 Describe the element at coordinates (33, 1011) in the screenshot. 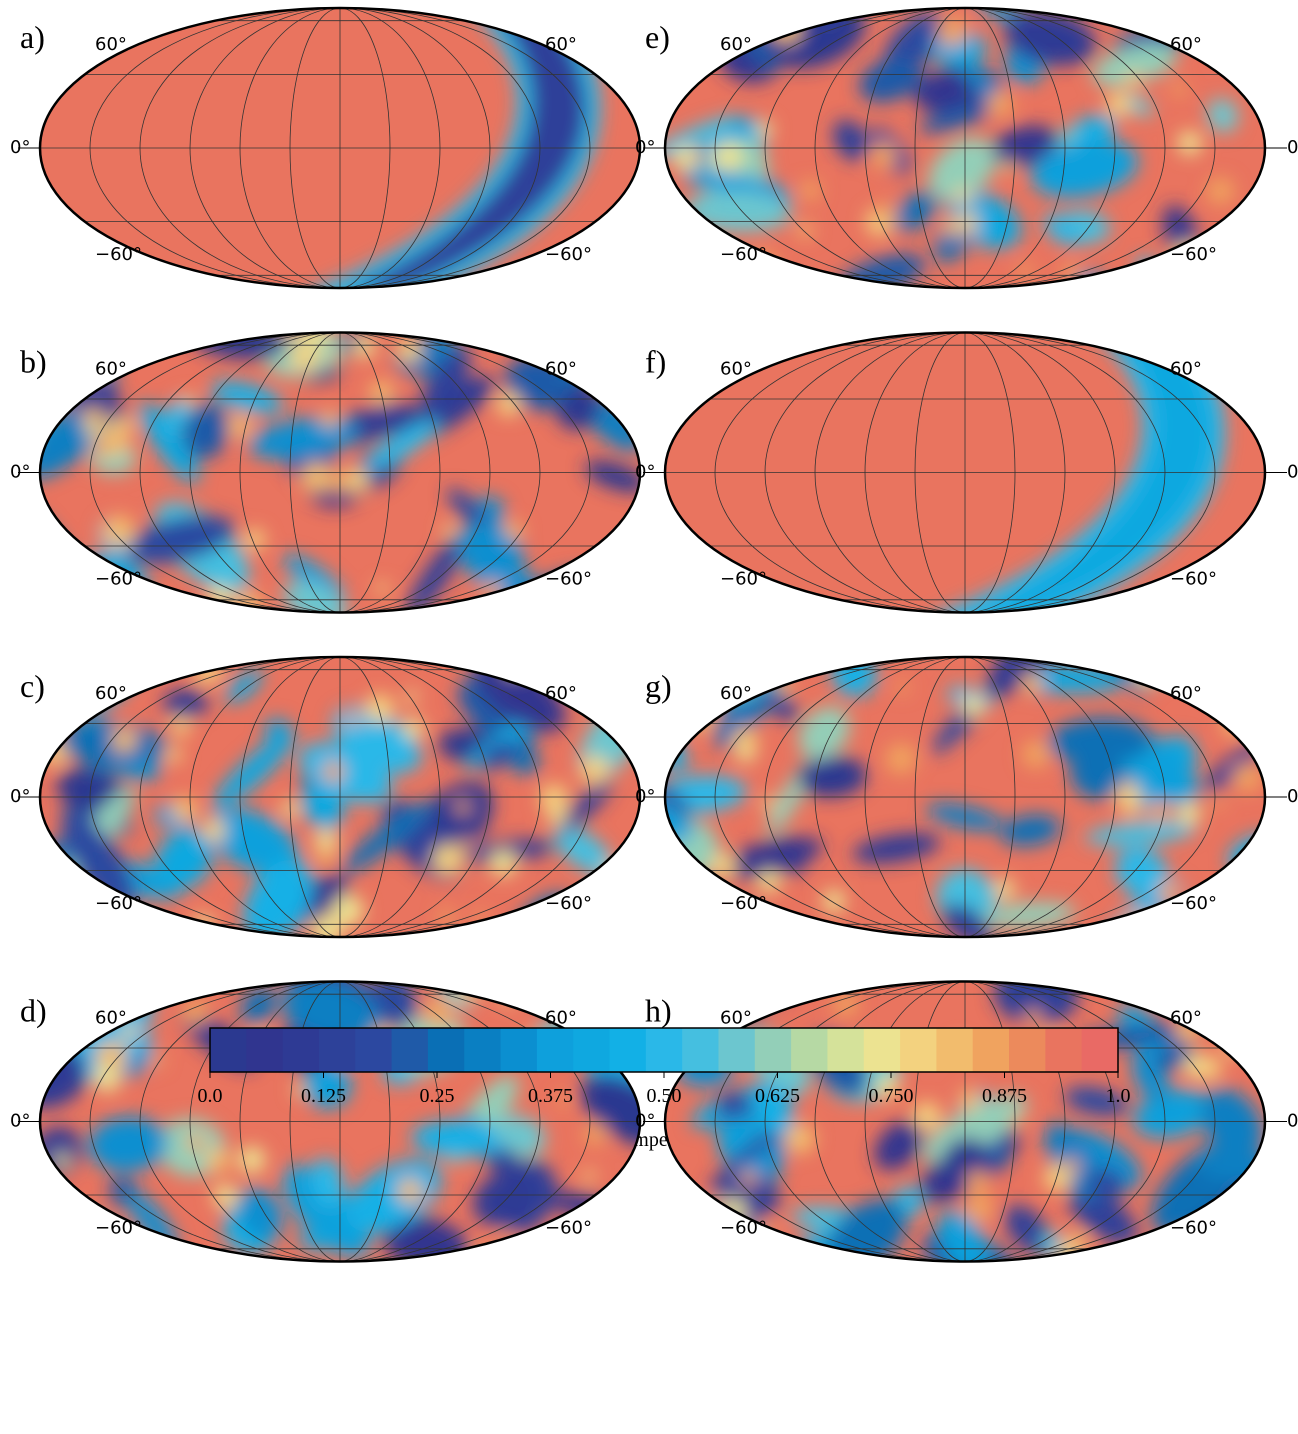

I see `panel-label: d)` at that location.